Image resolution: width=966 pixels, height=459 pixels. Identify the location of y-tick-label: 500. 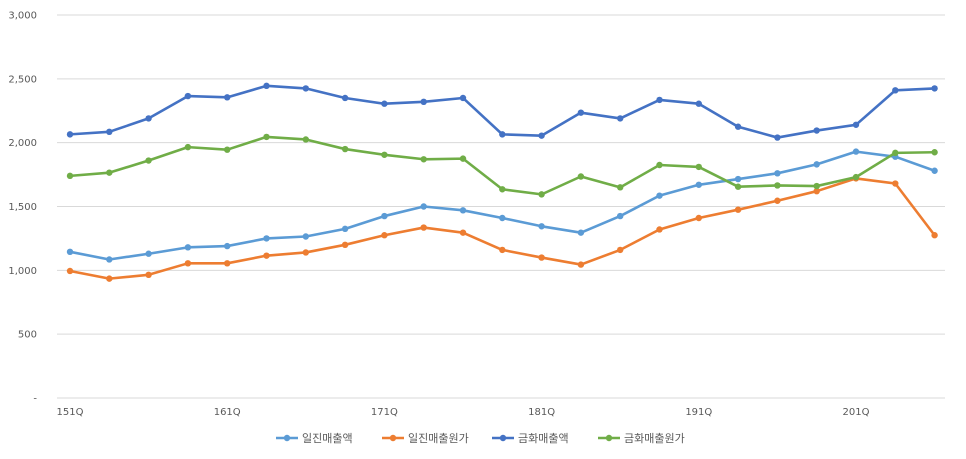
(27, 335).